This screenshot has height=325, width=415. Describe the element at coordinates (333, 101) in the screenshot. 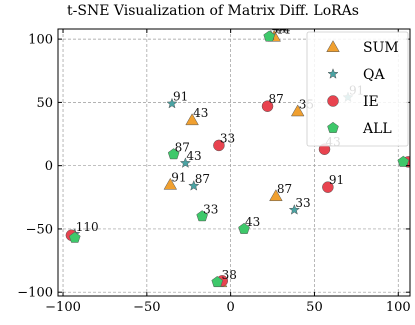

I see `legend-marker-ie` at that location.